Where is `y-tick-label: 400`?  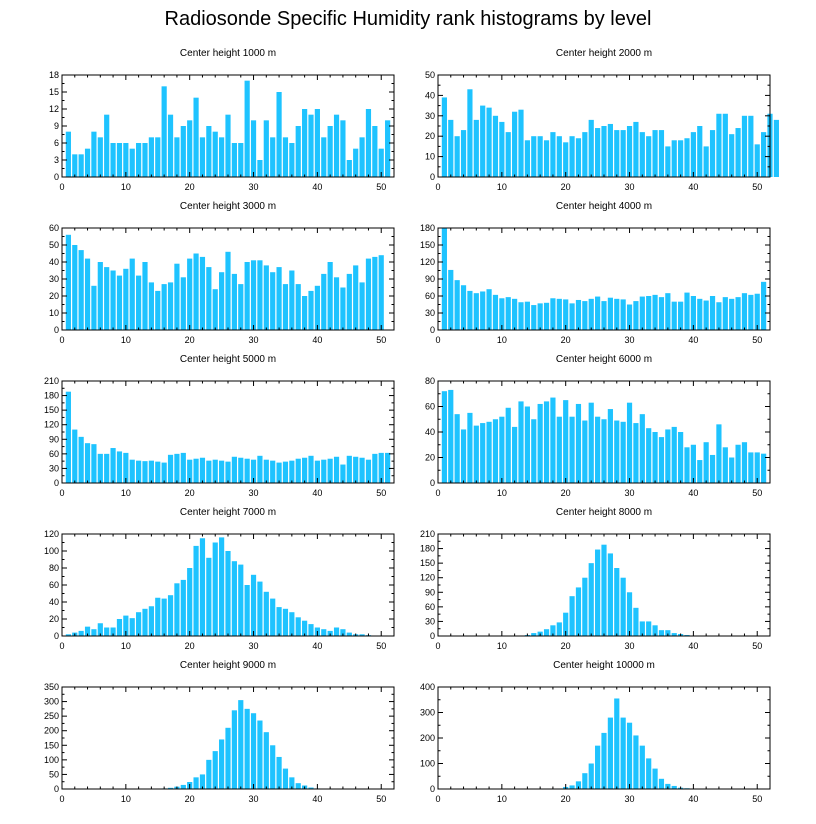
y-tick-label: 400 is located at coordinates (427, 687).